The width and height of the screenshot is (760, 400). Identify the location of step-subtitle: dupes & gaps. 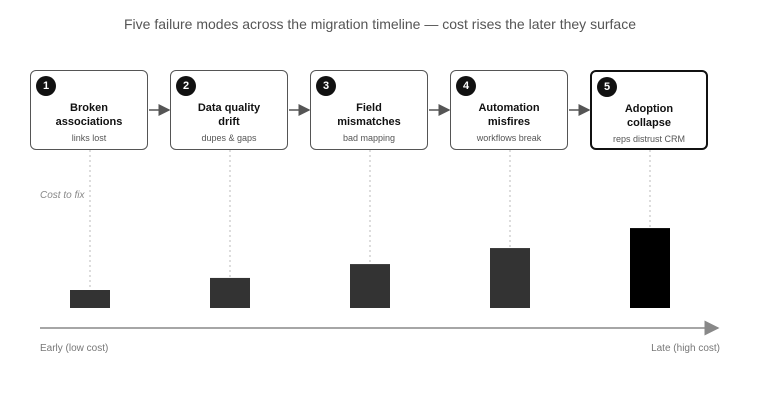
(229, 138).